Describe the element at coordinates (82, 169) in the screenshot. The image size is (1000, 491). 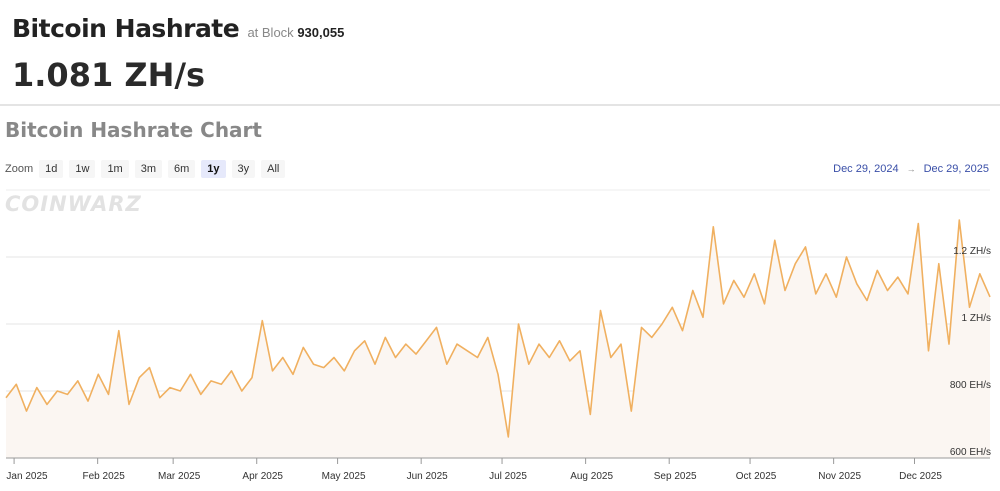
I see `zoom-button-1w: 1w` at that location.